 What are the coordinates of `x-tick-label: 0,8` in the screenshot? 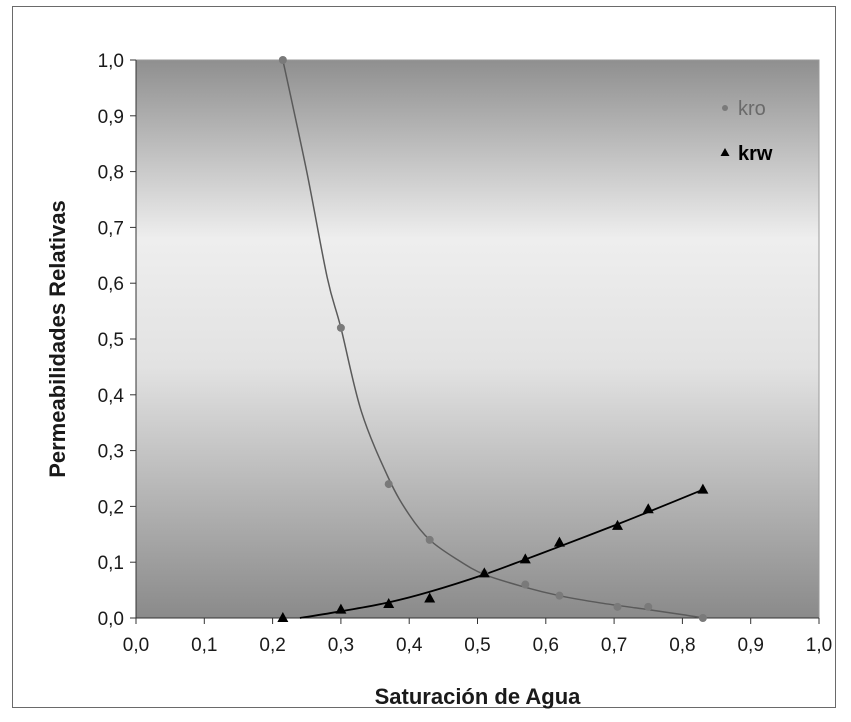 It's located at (682, 645).